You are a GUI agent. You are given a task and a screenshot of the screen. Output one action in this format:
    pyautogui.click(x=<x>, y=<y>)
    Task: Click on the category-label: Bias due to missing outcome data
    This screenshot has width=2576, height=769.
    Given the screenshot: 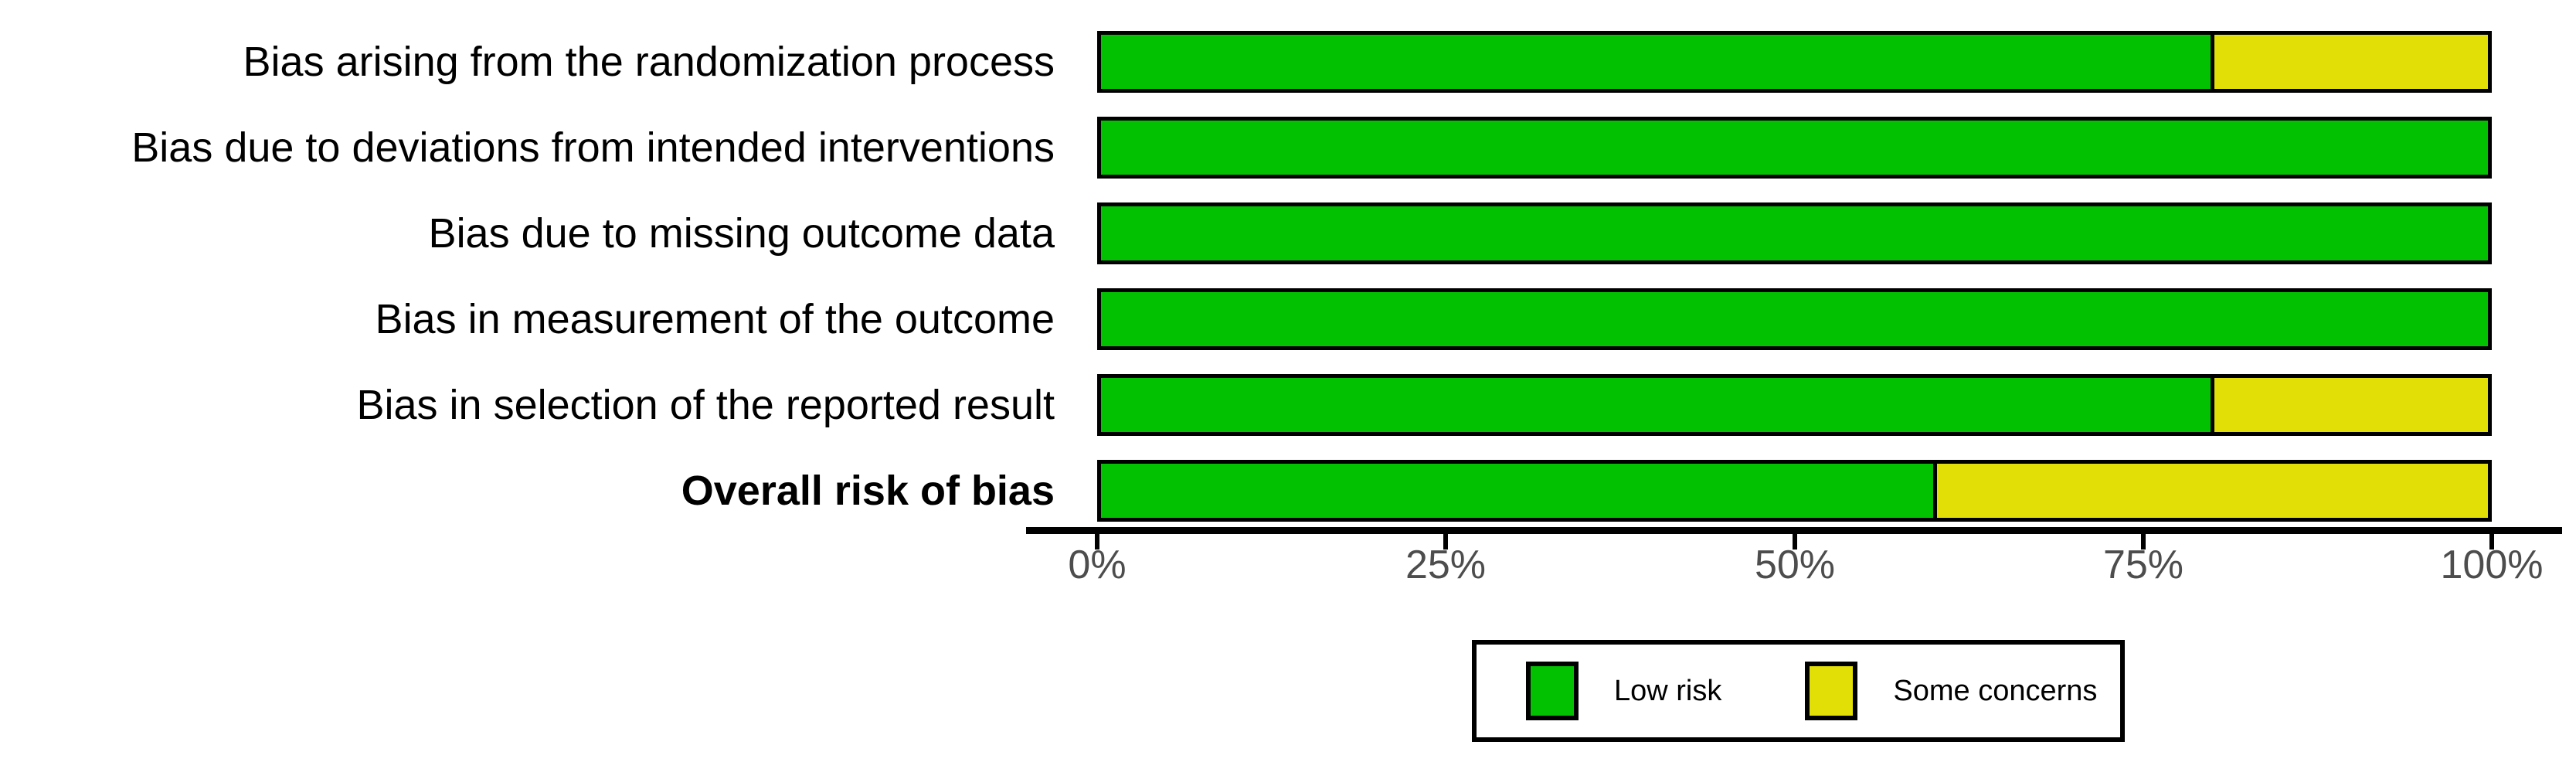 What is the action you would take?
    pyautogui.click(x=741, y=233)
    